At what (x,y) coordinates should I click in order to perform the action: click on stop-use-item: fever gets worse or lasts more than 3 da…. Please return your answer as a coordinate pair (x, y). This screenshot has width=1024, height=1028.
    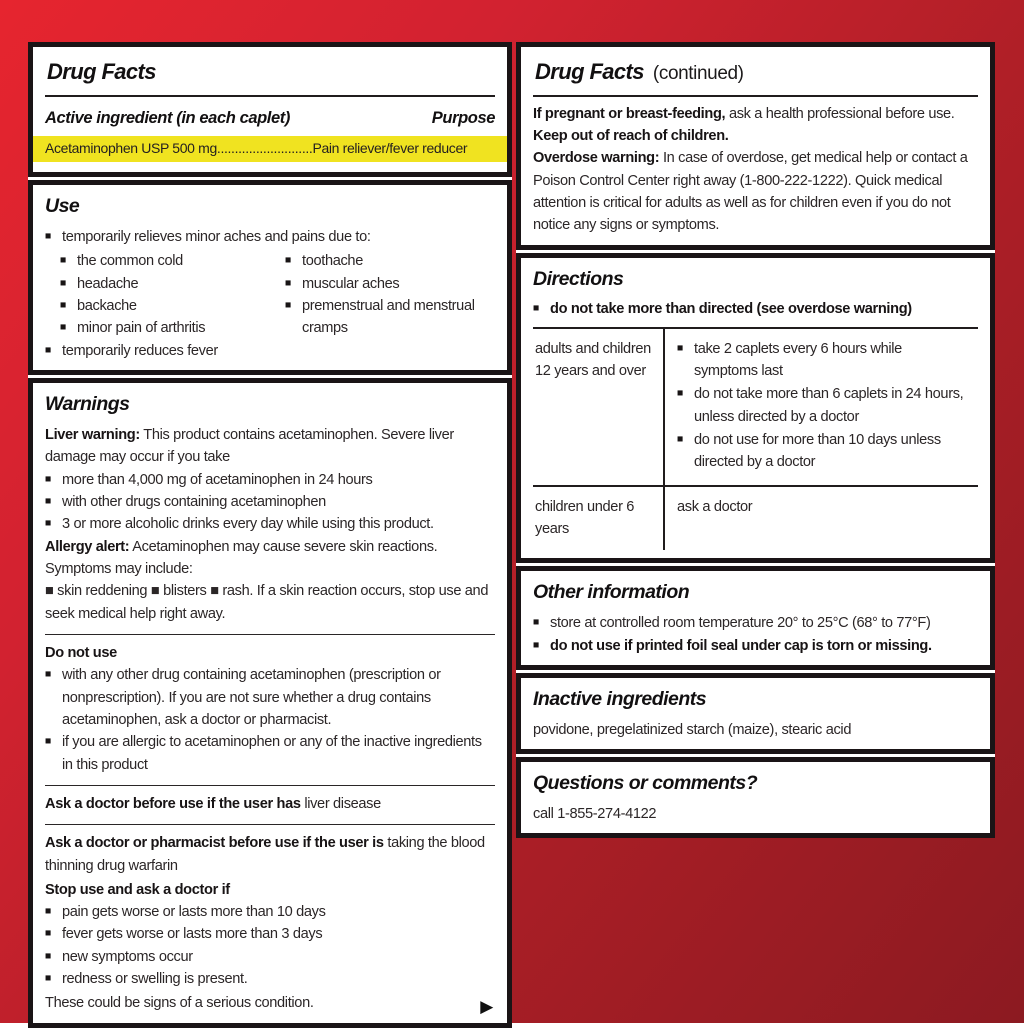
    Looking at the image, I should click on (270, 934).